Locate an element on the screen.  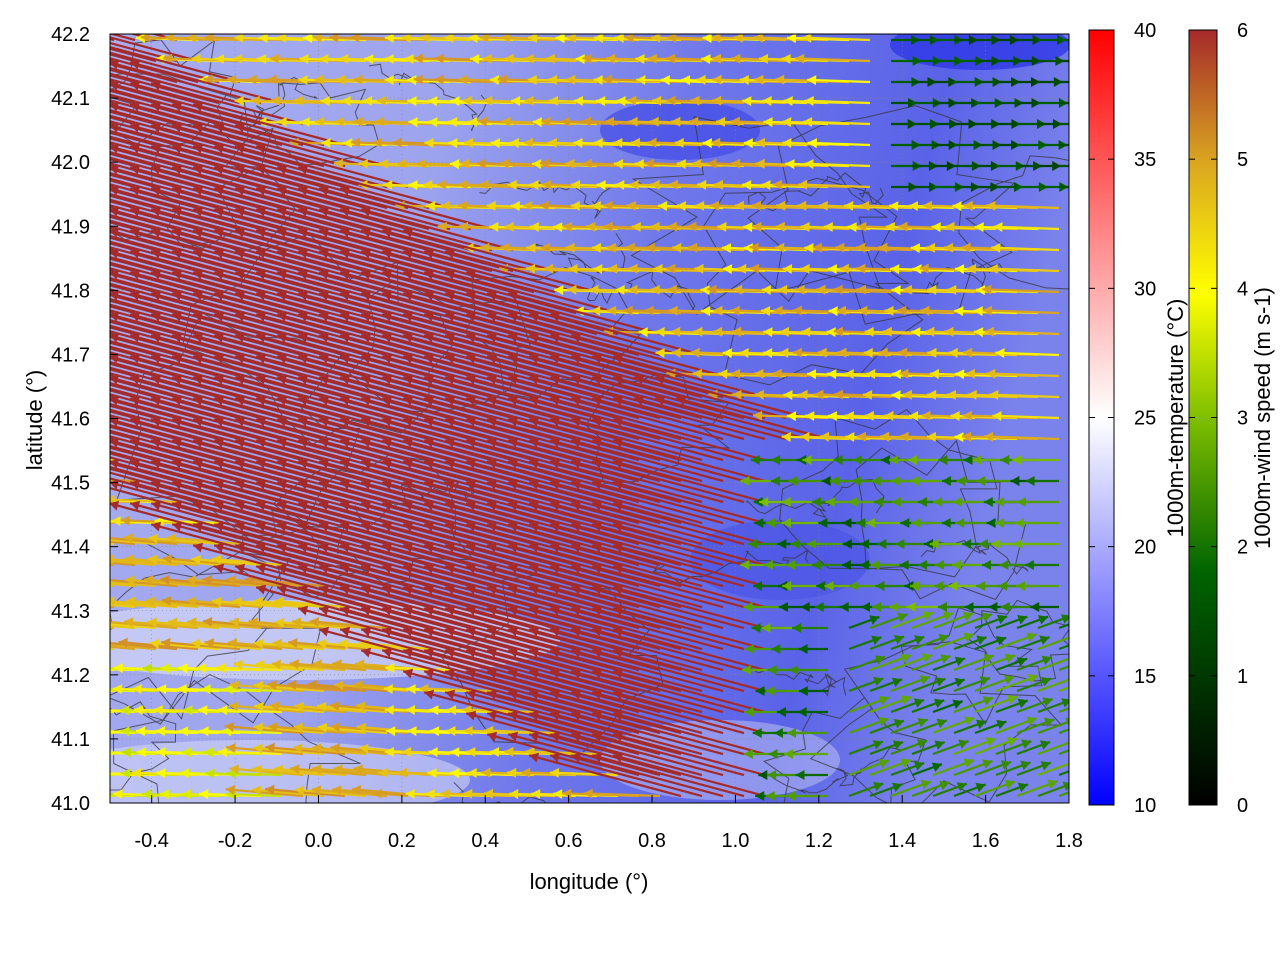
y-tick-label: 41.4 is located at coordinates (70, 548).